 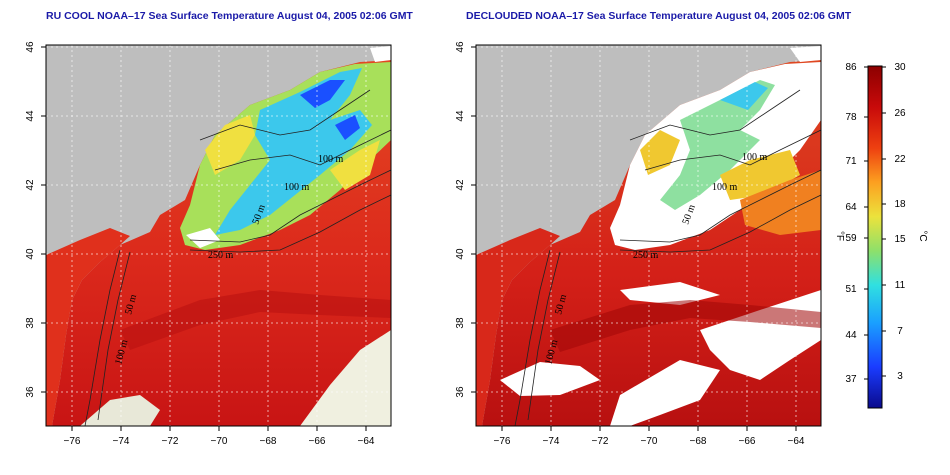 What do you see at coordinates (30, 185) in the screenshot?
I see `left-lat-tick: 42` at bounding box center [30, 185].